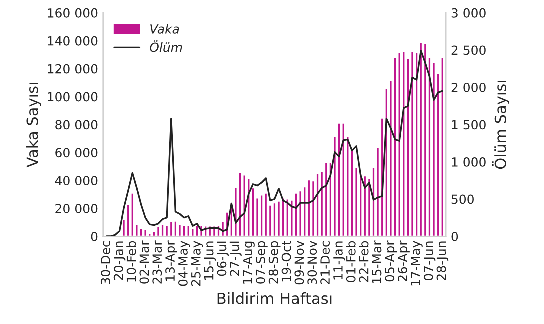  What do you see at coordinates (76, 181) in the screenshot?
I see `y-tick-label: 40 000` at bounding box center [76, 181].